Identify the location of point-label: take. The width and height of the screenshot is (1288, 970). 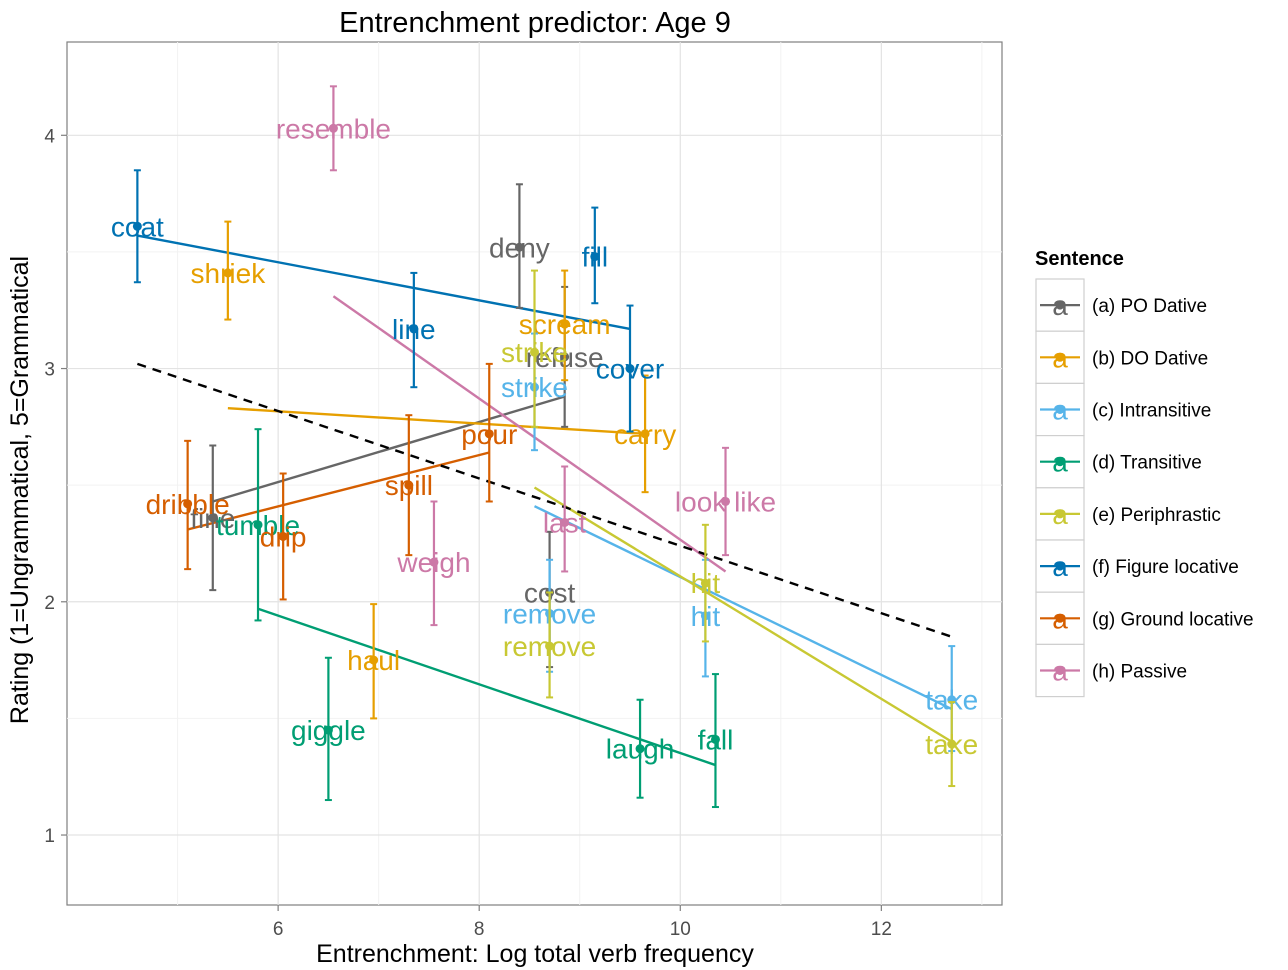
(951, 744).